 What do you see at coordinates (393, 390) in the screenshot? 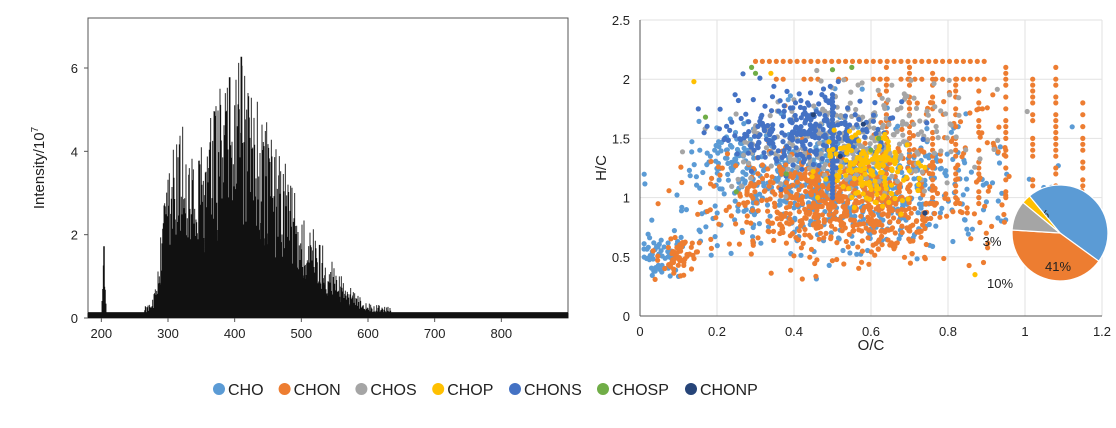
I see `legend-label: CHOS` at bounding box center [393, 390].